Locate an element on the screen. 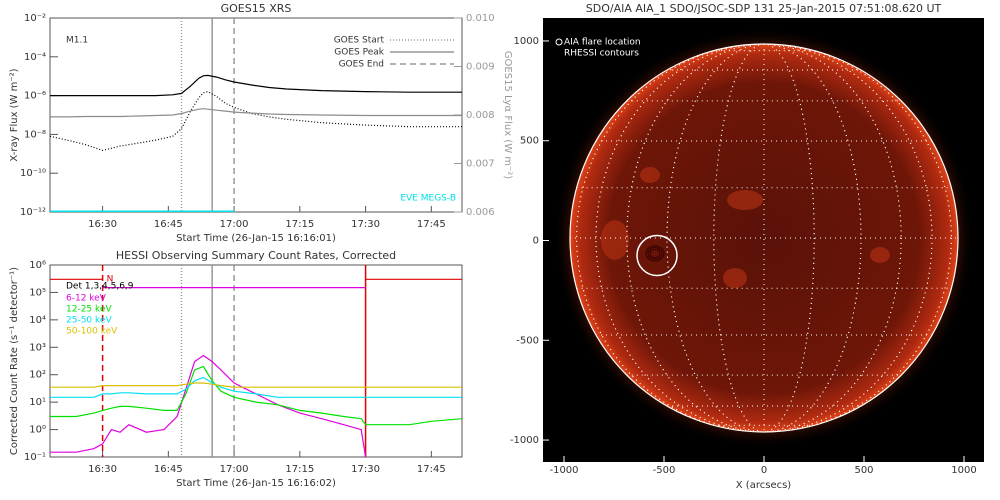 The width and height of the screenshot is (1000, 500). legend-symbol is located at coordinates (559, 42).